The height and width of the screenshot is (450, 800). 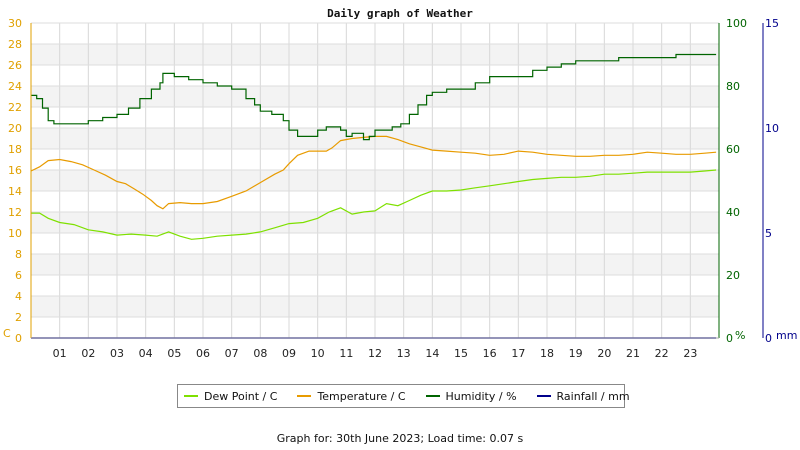 What do you see at coordinates (7, 333) in the screenshot?
I see `left-axis-unit: C` at bounding box center [7, 333].